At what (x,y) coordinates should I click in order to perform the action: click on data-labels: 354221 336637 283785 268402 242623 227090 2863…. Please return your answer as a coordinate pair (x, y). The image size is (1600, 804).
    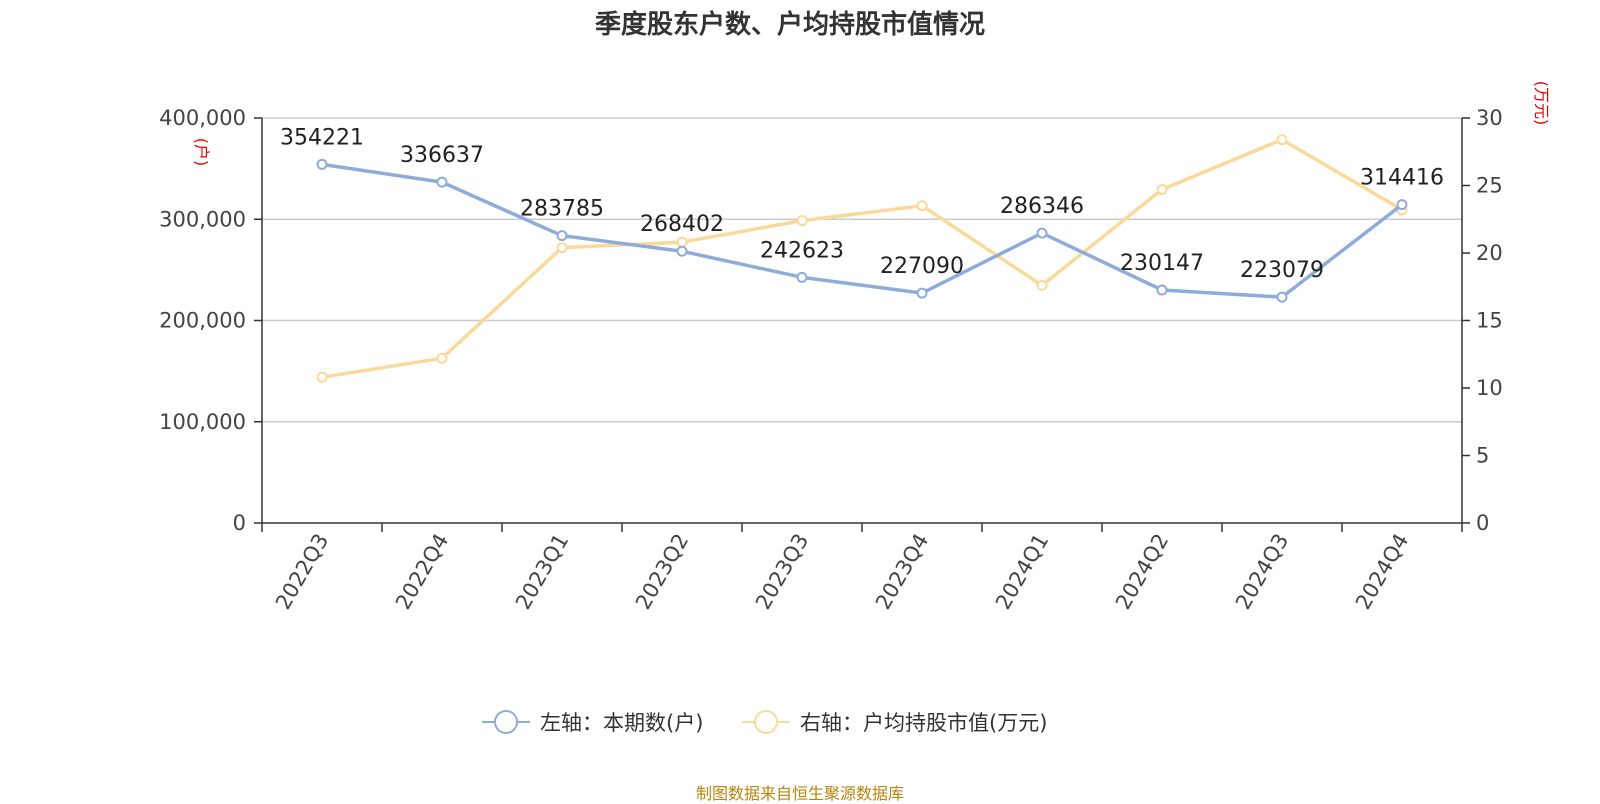
    Looking at the image, I should click on (862, 204).